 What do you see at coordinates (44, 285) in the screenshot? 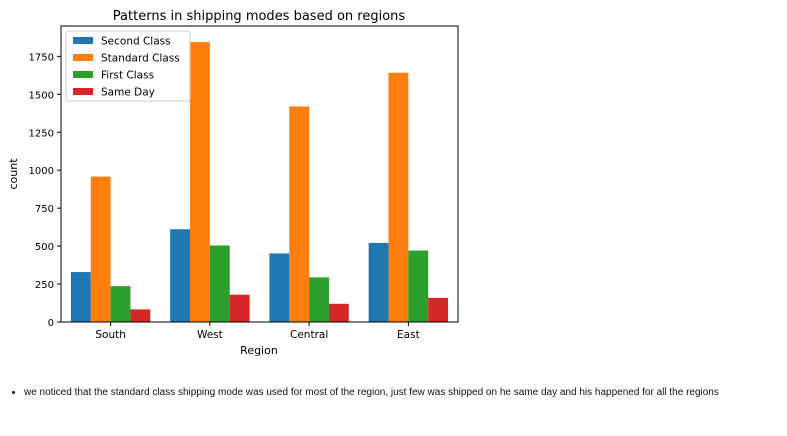
I see `y-tick-label: 250` at bounding box center [44, 285].